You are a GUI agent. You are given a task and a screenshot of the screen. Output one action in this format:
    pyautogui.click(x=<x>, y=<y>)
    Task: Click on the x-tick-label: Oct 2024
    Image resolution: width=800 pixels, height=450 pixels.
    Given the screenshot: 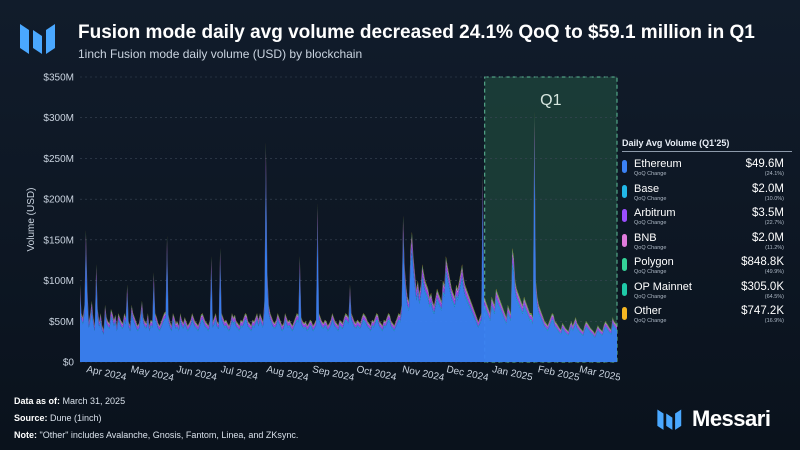 What is the action you would take?
    pyautogui.click(x=376, y=373)
    